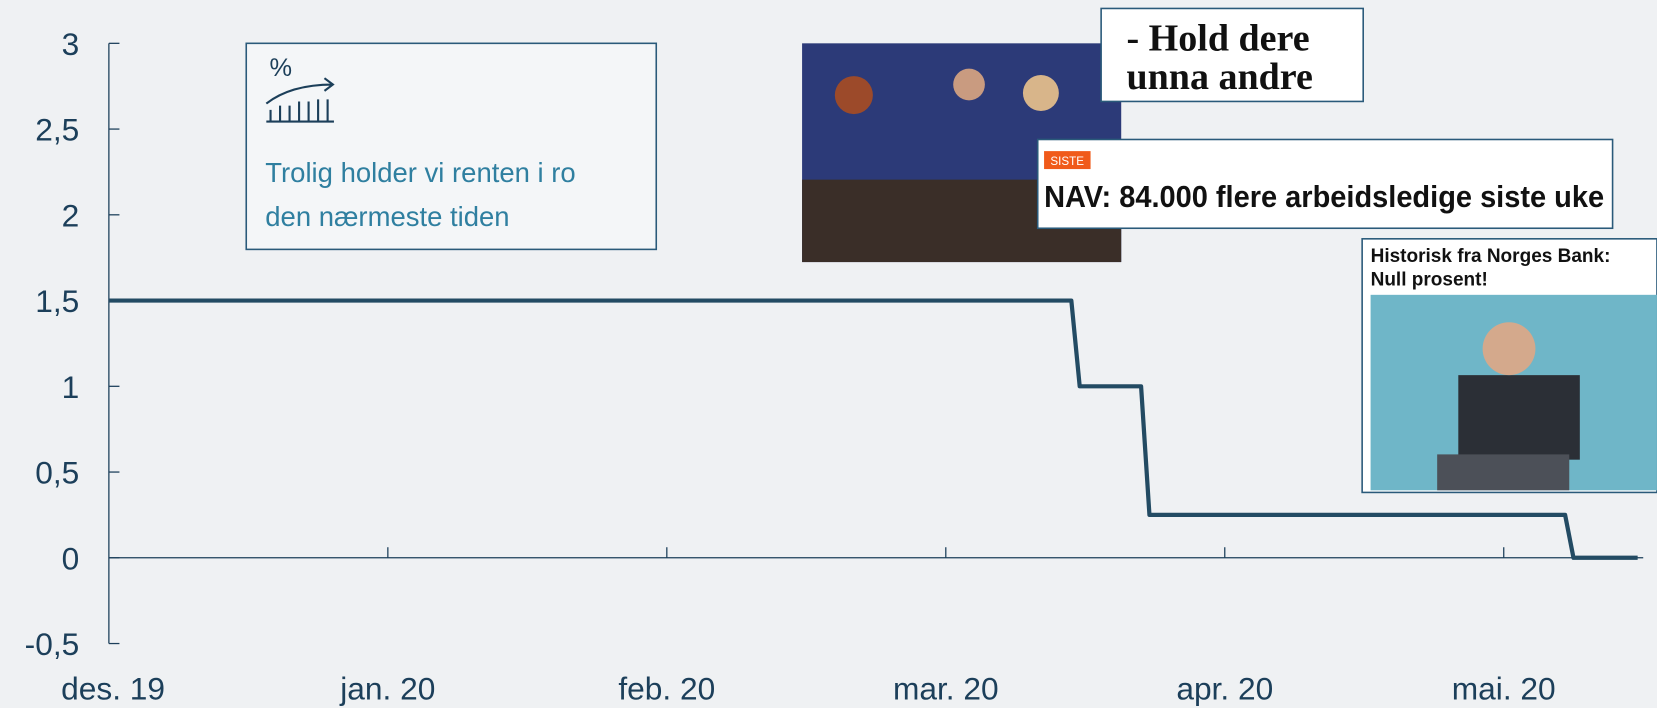  What do you see at coordinates (57, 301) in the screenshot?
I see `y-tick-label: 1,5` at bounding box center [57, 301].